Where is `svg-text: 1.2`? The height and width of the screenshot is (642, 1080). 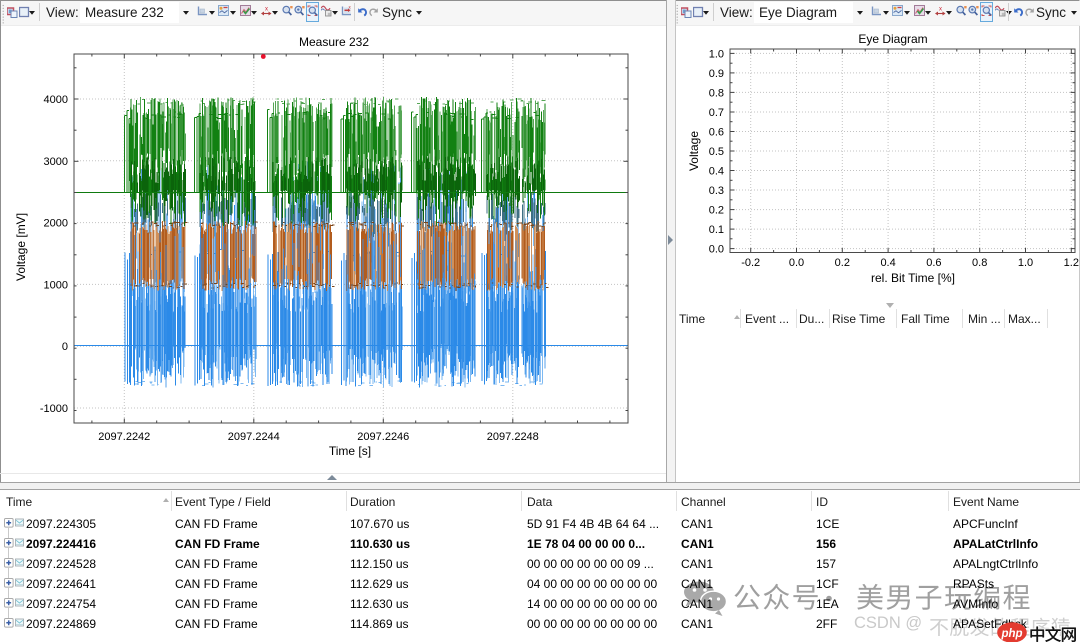 svg-text: 1.2 is located at coordinates (1071, 263).